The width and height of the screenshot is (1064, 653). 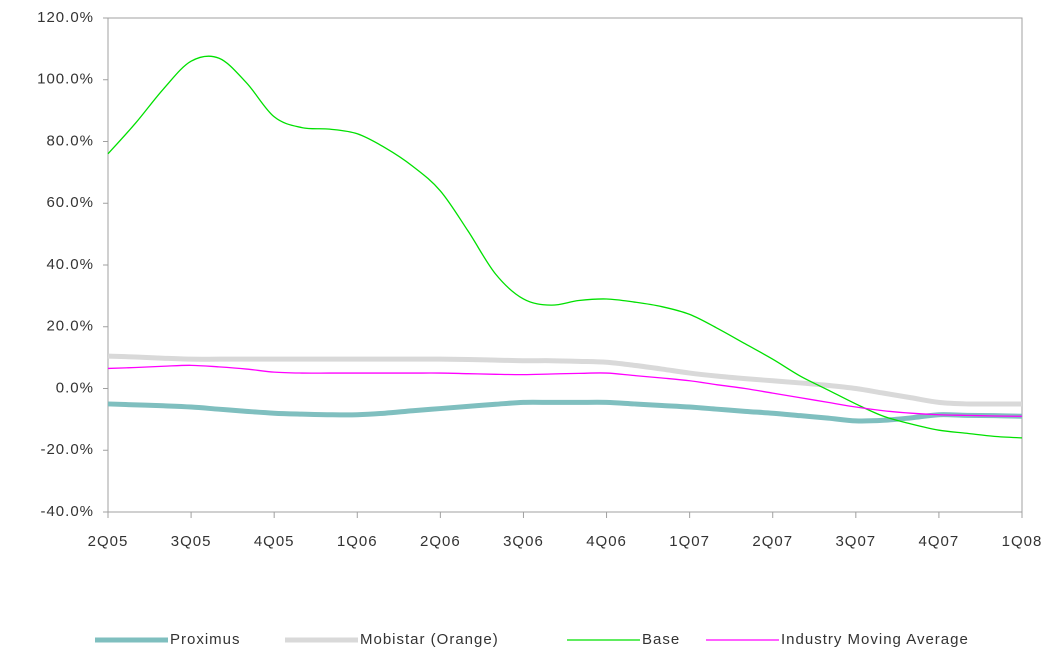 I want to click on legend-label: Base, so click(x=661, y=639).